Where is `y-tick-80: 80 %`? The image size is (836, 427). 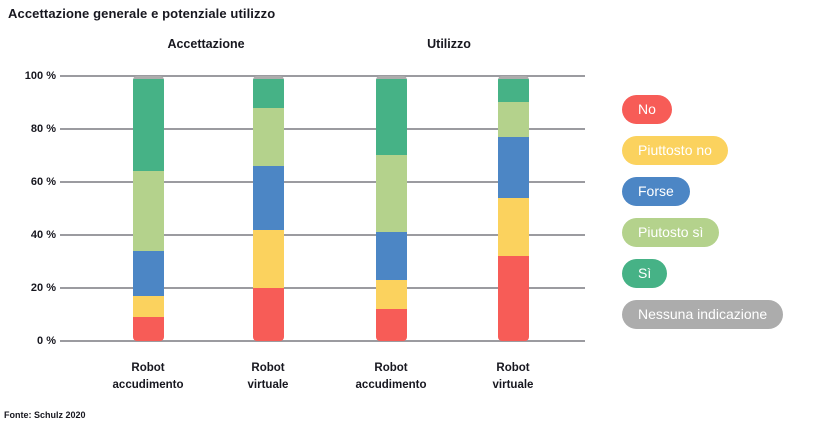 y-tick-80: 80 % is located at coordinates (43, 129).